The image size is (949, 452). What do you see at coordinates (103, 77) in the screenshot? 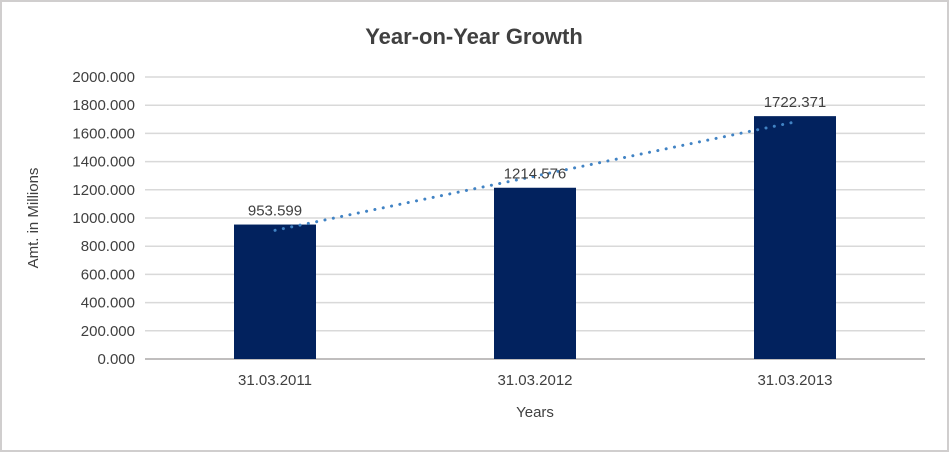
I see `y-tick-label: 2000.000` at bounding box center [103, 77].